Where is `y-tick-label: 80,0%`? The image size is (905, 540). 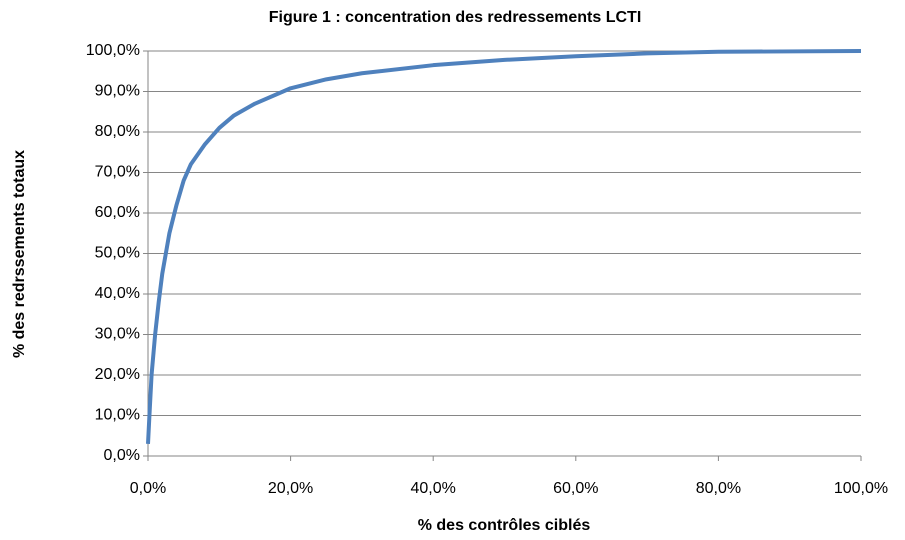 y-tick-label: 80,0% is located at coordinates (117, 131).